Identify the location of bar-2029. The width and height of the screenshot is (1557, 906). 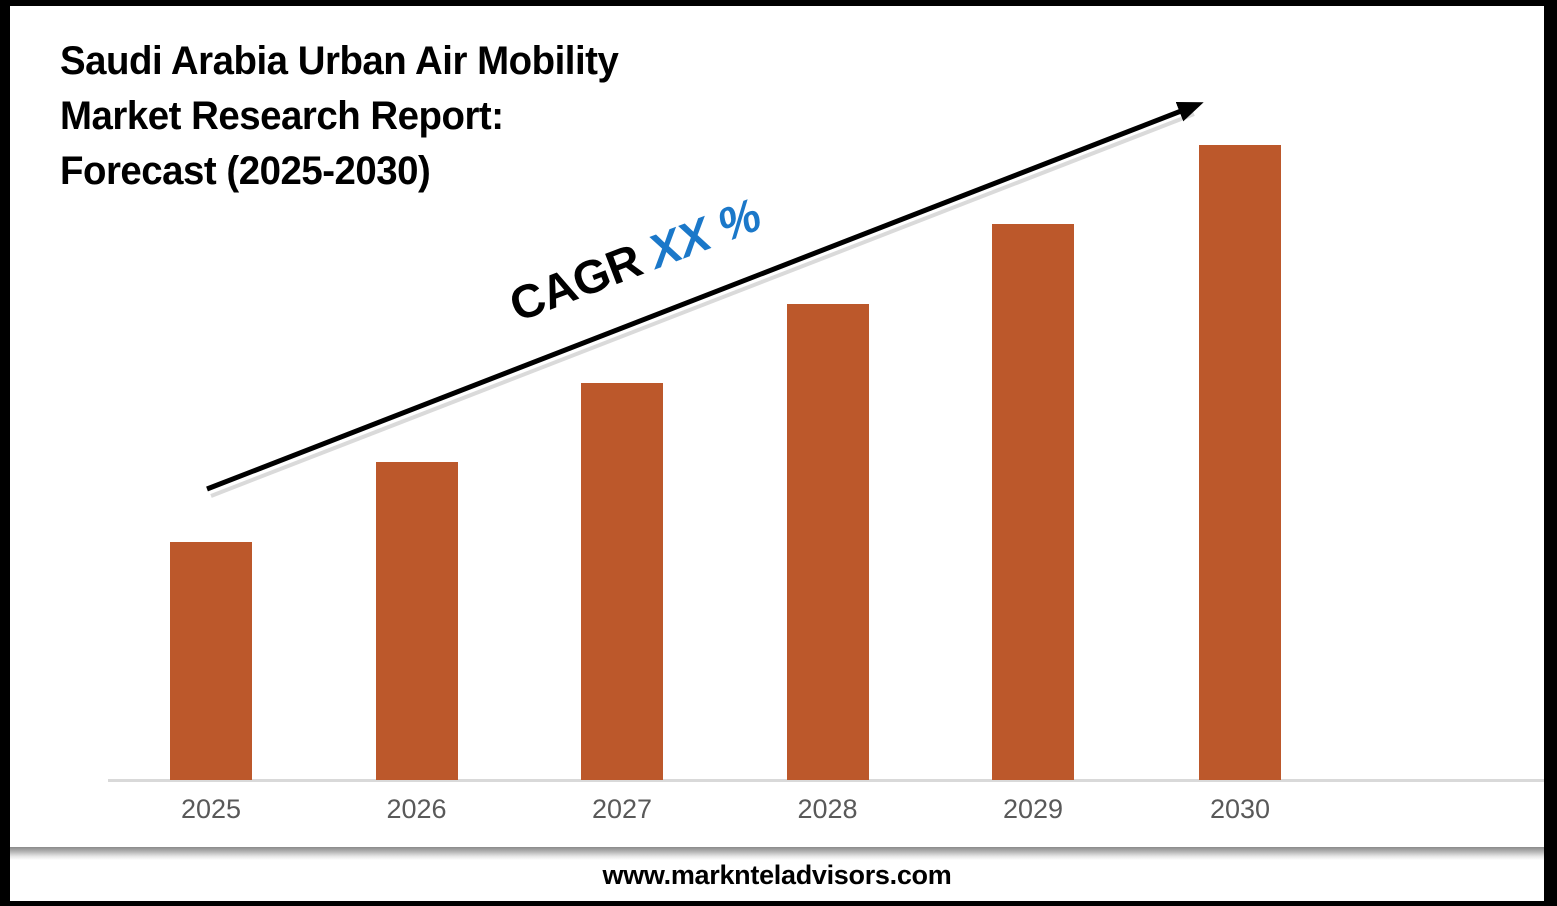
(1033, 502).